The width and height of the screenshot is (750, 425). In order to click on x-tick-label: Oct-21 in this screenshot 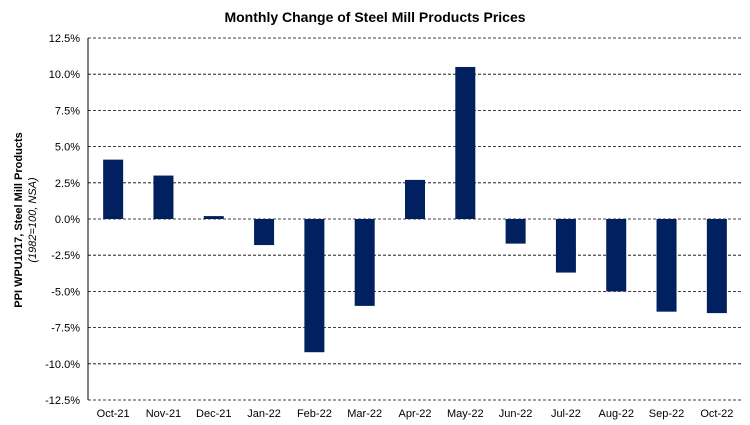, I will do `click(113, 414)`.